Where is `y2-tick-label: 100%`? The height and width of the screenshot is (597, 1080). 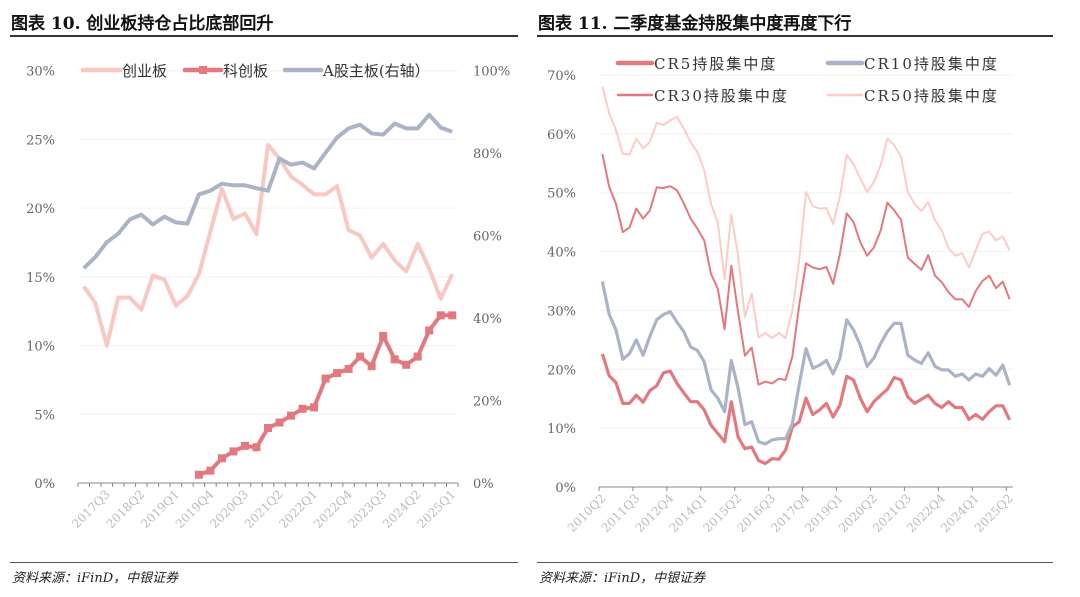 y2-tick-label: 100% is located at coordinates (491, 72).